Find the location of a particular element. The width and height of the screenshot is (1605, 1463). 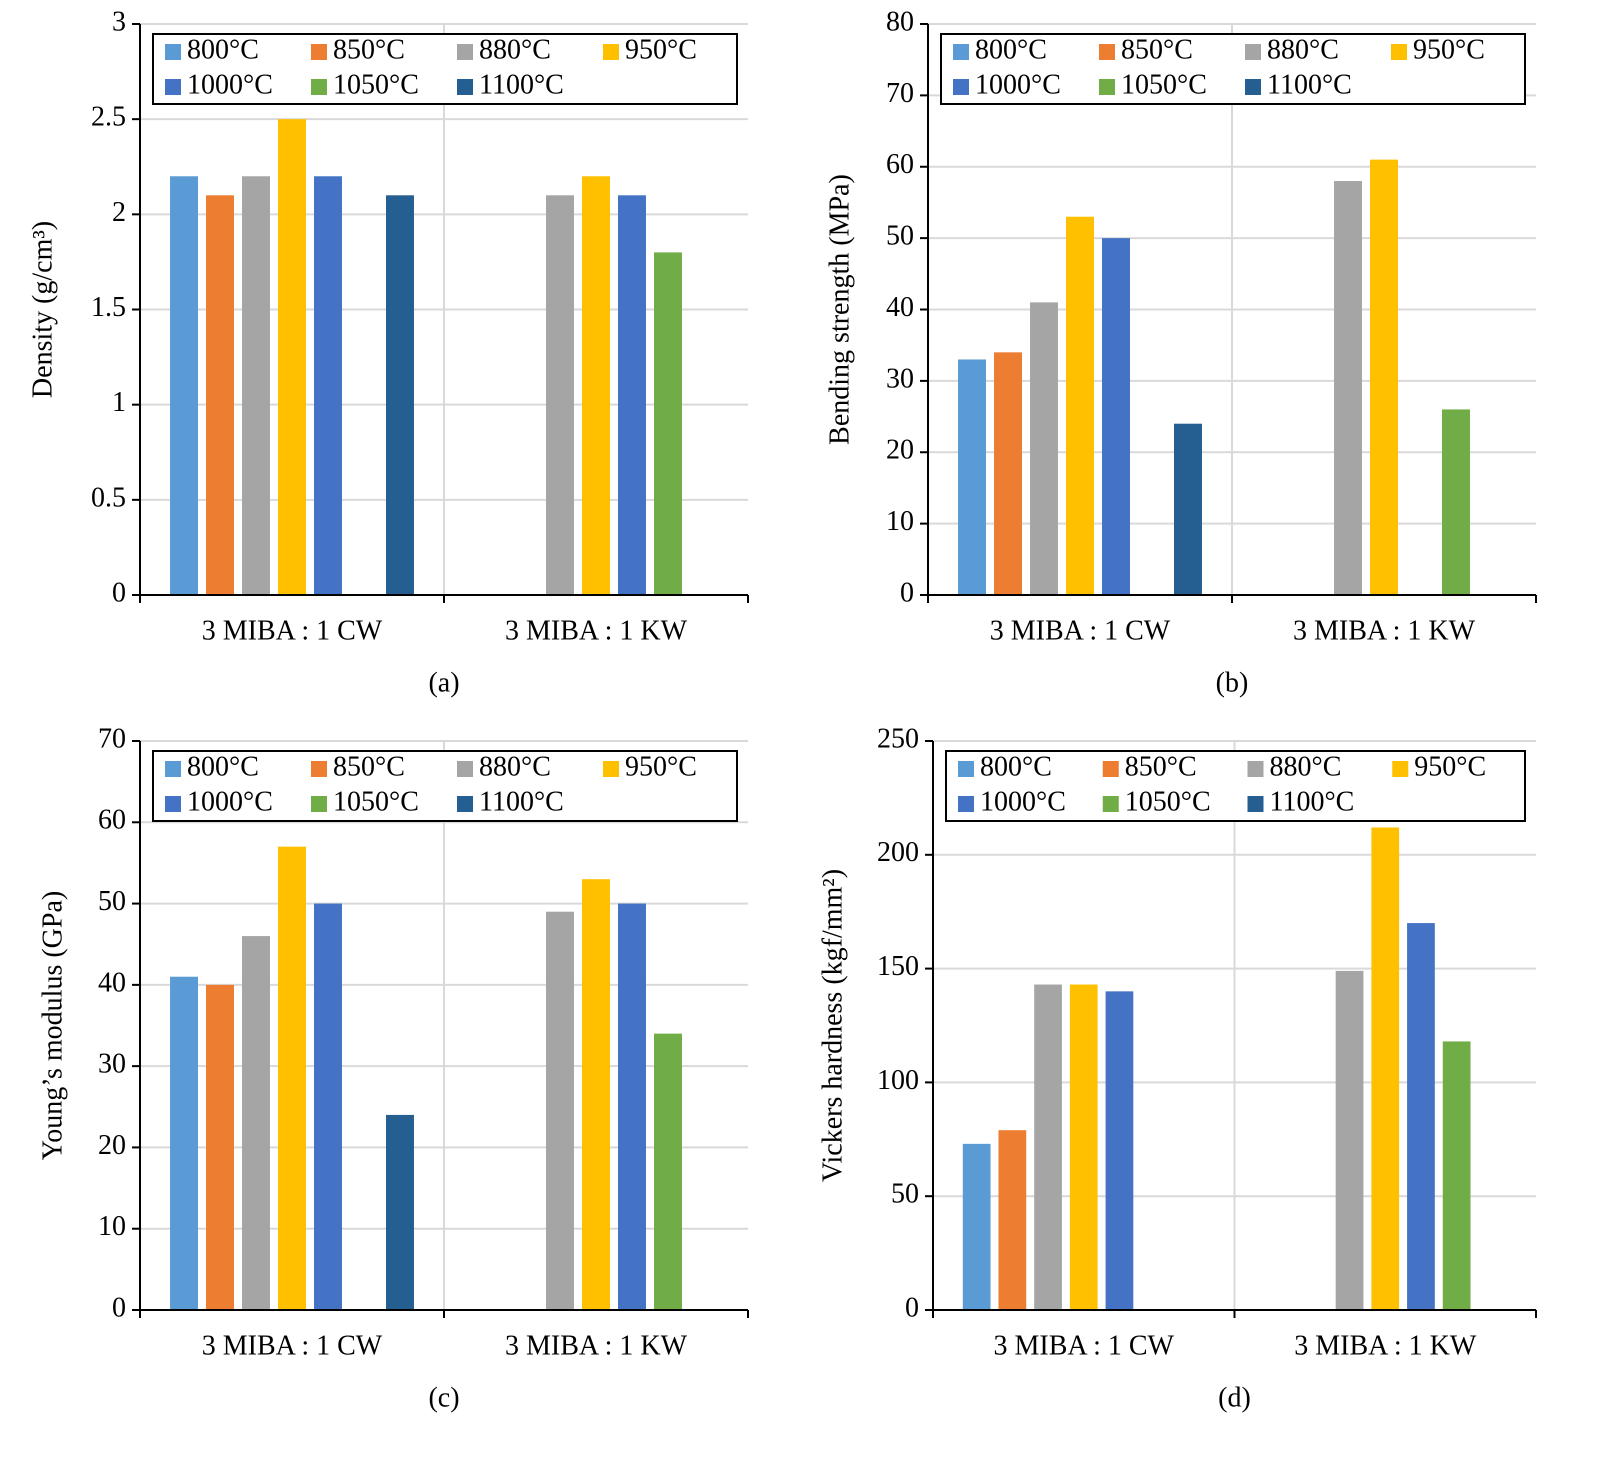

y-axis-label: Vickers hardness (kgf/mm²) is located at coordinates (832, 1025).